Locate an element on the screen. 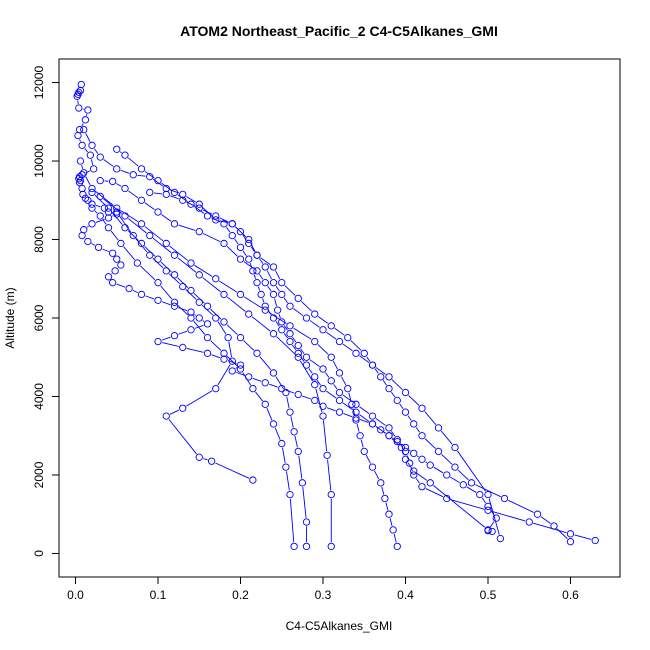 This screenshot has height=650, width=650. y-tick-label: 6000 is located at coordinates (39, 317).